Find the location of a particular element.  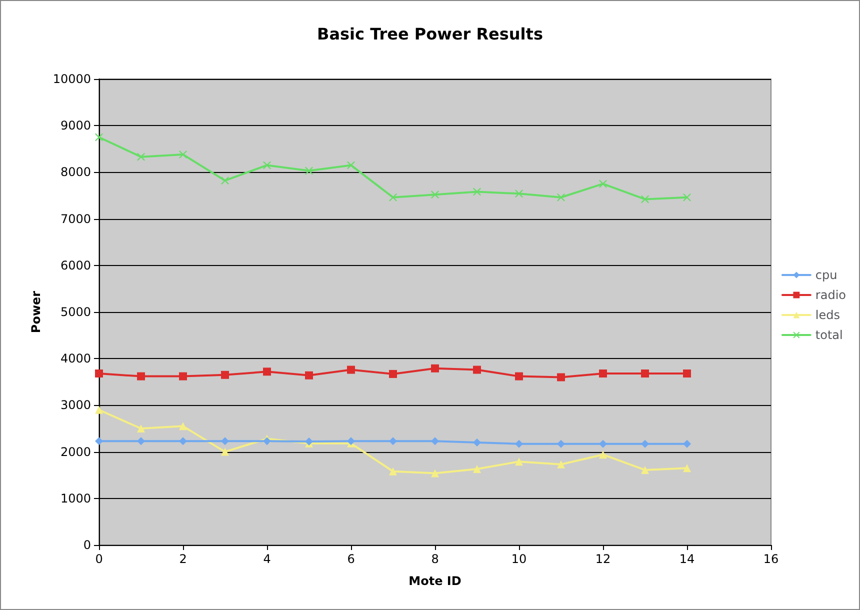

x-tick-label: 0 is located at coordinates (99, 559).